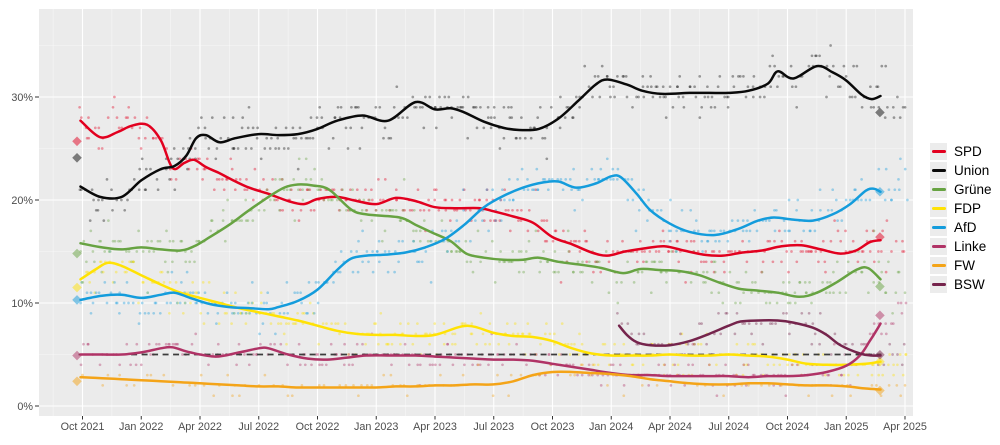 This screenshot has height=445, width=1000. Describe the element at coordinates (961, 189) in the screenshot. I see `legend-item-grne: Grüne` at that location.